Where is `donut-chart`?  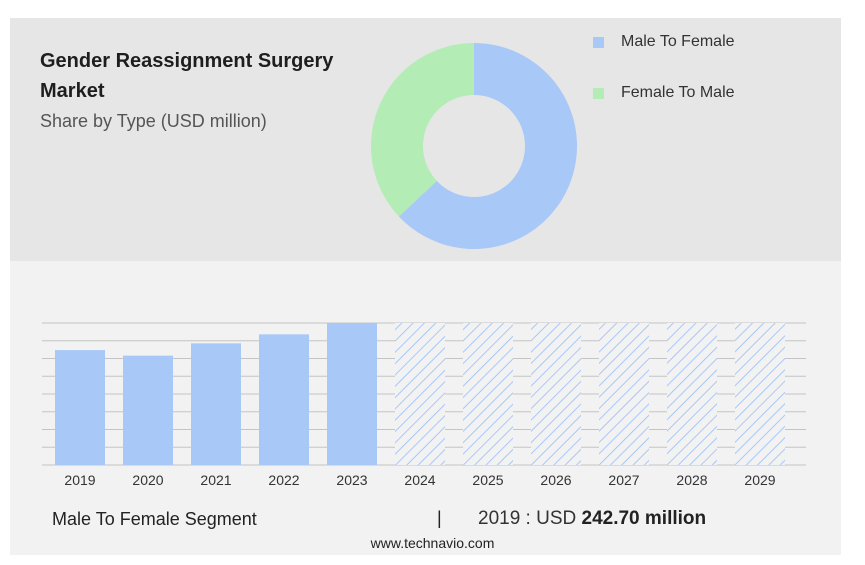
donut-chart is located at coordinates (474, 146).